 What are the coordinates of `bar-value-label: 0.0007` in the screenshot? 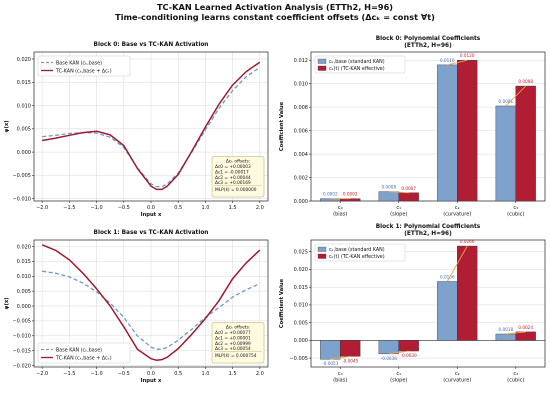 It's located at (408, 188).